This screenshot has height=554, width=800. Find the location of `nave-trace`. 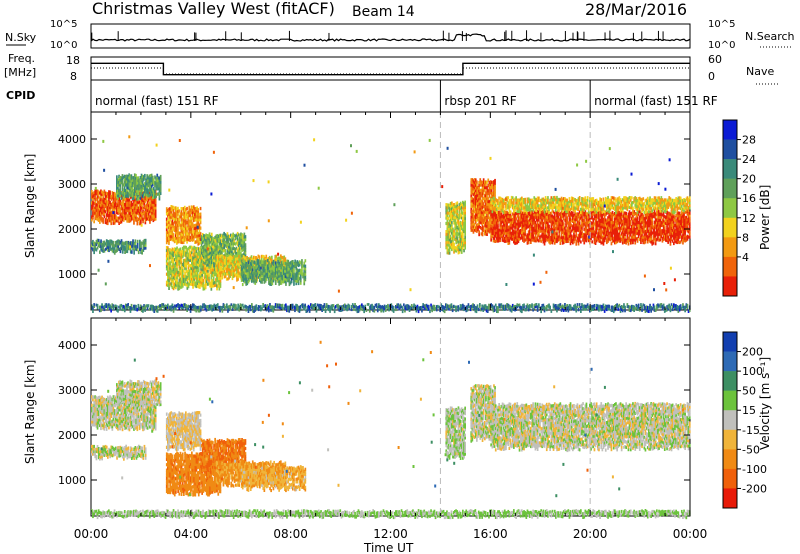

nave-trace is located at coordinates (390, 71).